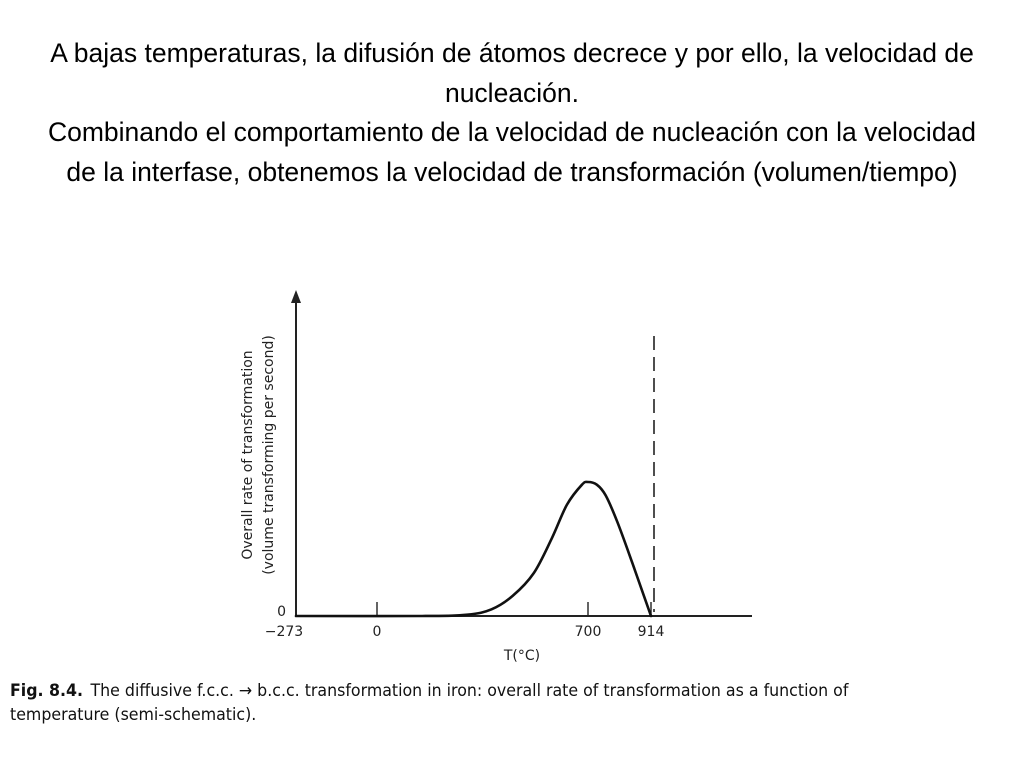 This screenshot has width=1024, height=768. Describe the element at coordinates (248, 454) in the screenshot. I see `y-axis-label-line-1: Overall rate of transformation` at that location.